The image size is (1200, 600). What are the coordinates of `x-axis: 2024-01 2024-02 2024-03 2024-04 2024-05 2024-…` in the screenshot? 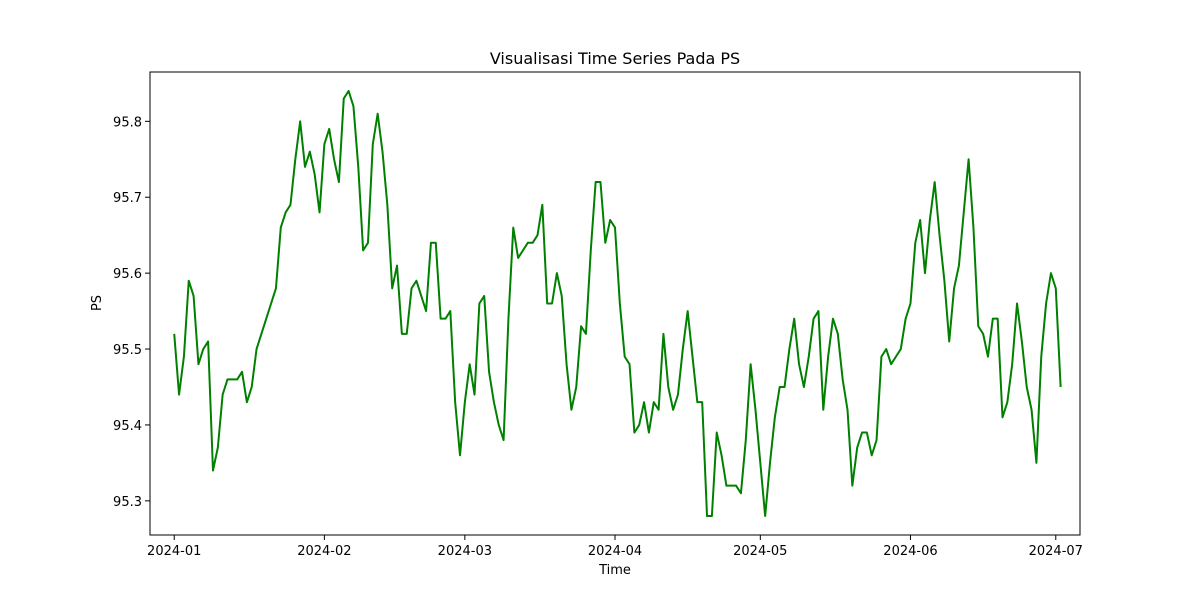 It's located at (615, 547).